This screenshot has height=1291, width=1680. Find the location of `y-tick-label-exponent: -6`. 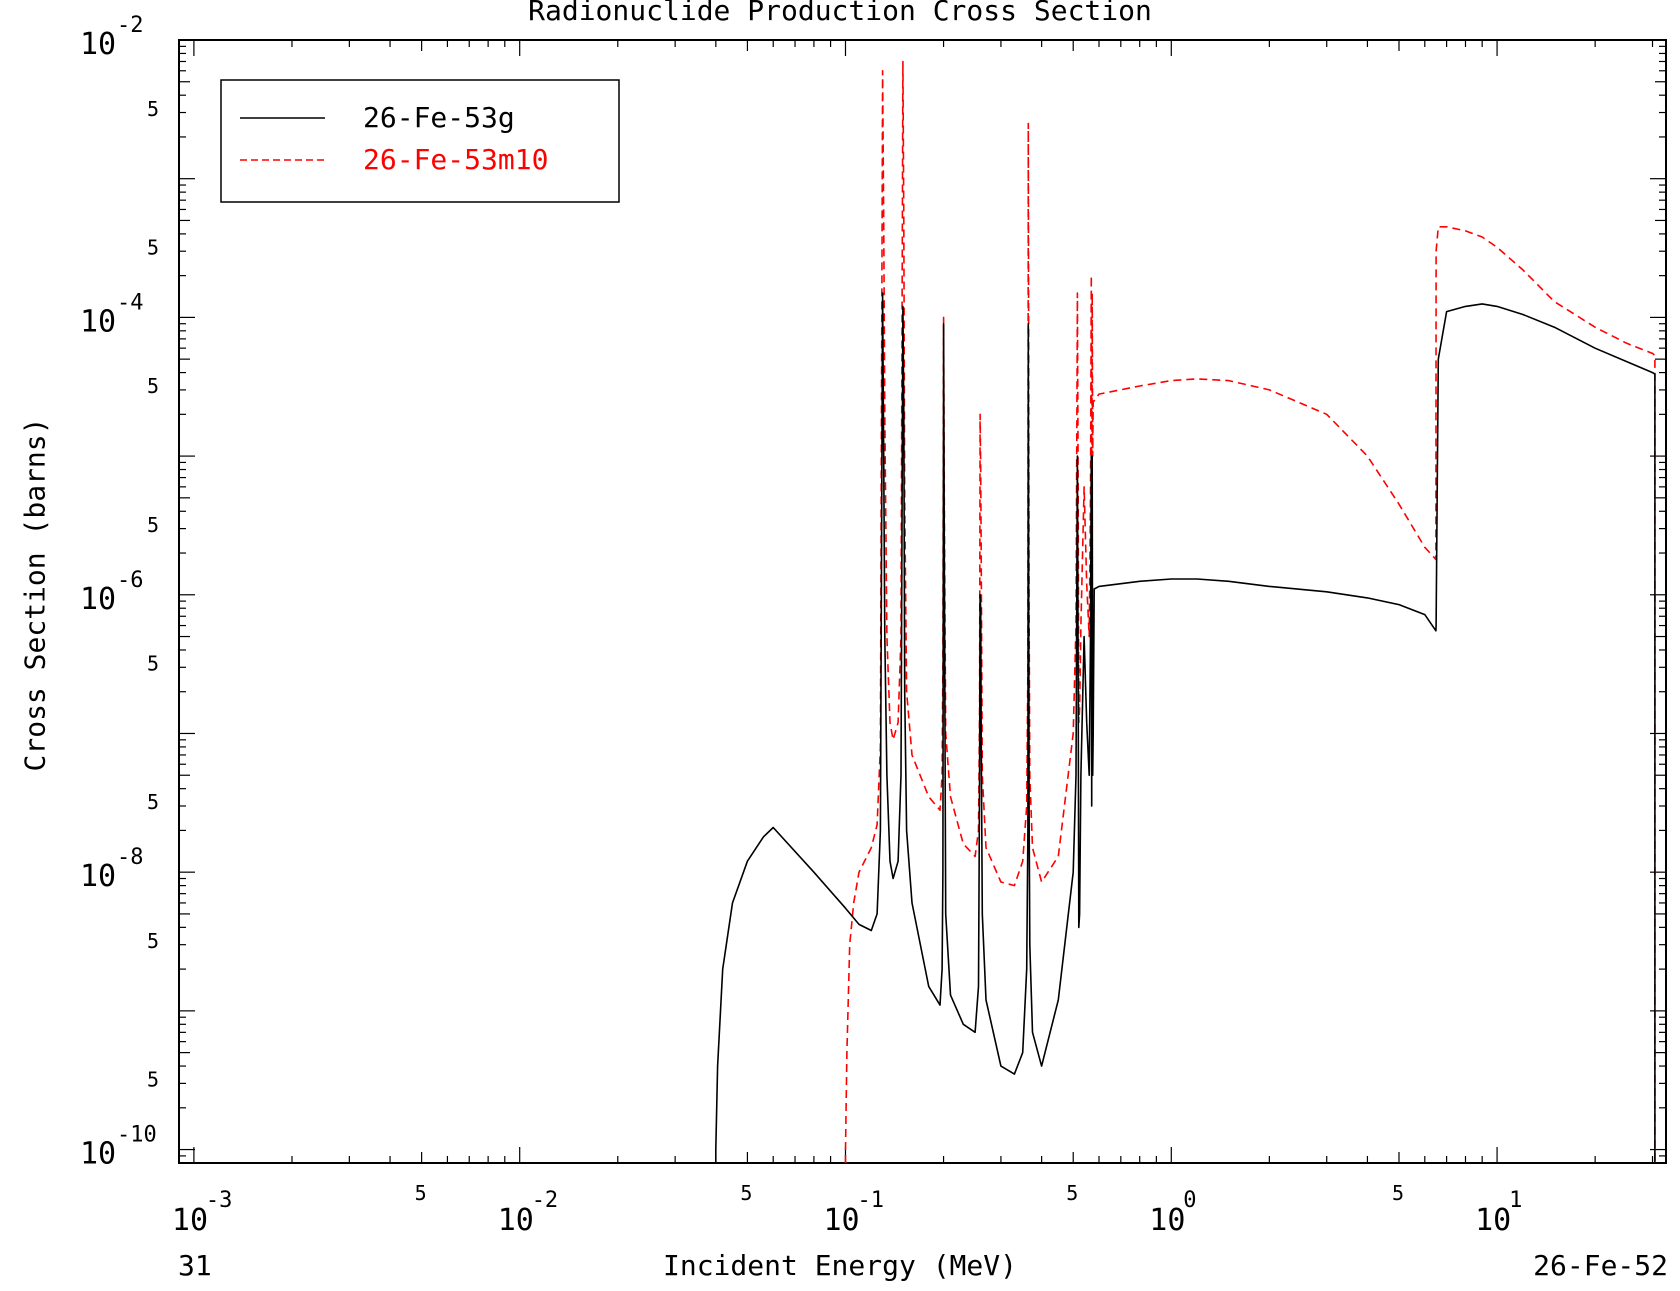

y-tick-label-exponent: -6 is located at coordinates (130, 580).